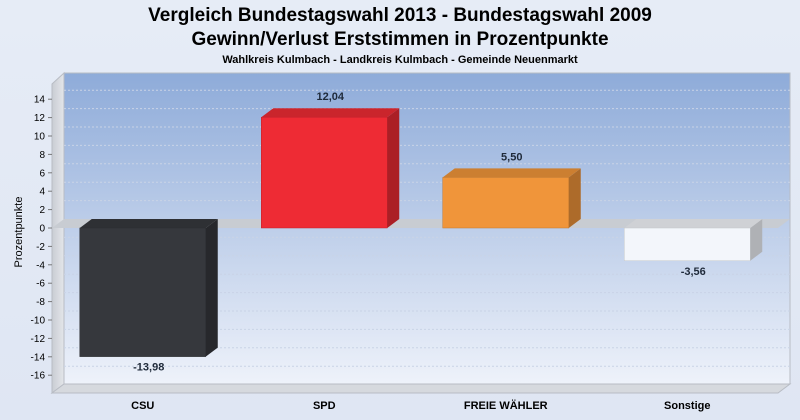  Describe the element at coordinates (421, 223) in the screenshot. I see `zero-plane` at that location.